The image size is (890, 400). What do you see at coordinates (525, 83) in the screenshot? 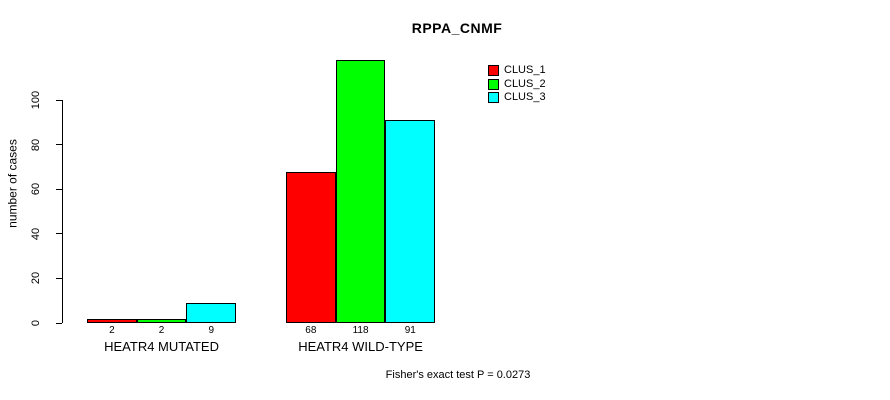
I see `legend-label: CLUS_2` at bounding box center [525, 83].